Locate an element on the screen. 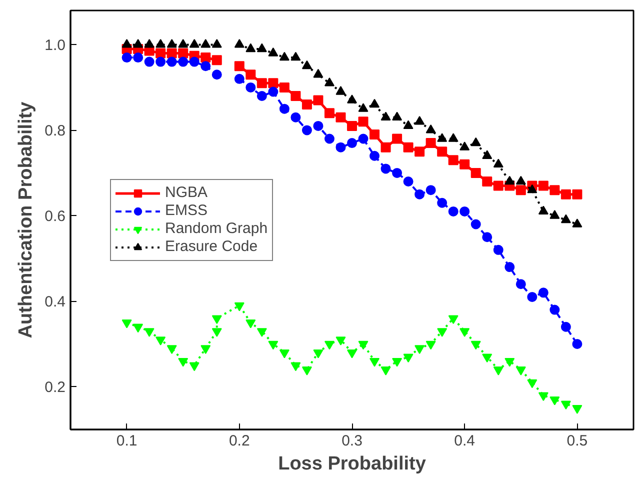 This screenshot has width=643, height=499. x-tick-label: 0.2 is located at coordinates (239, 441).